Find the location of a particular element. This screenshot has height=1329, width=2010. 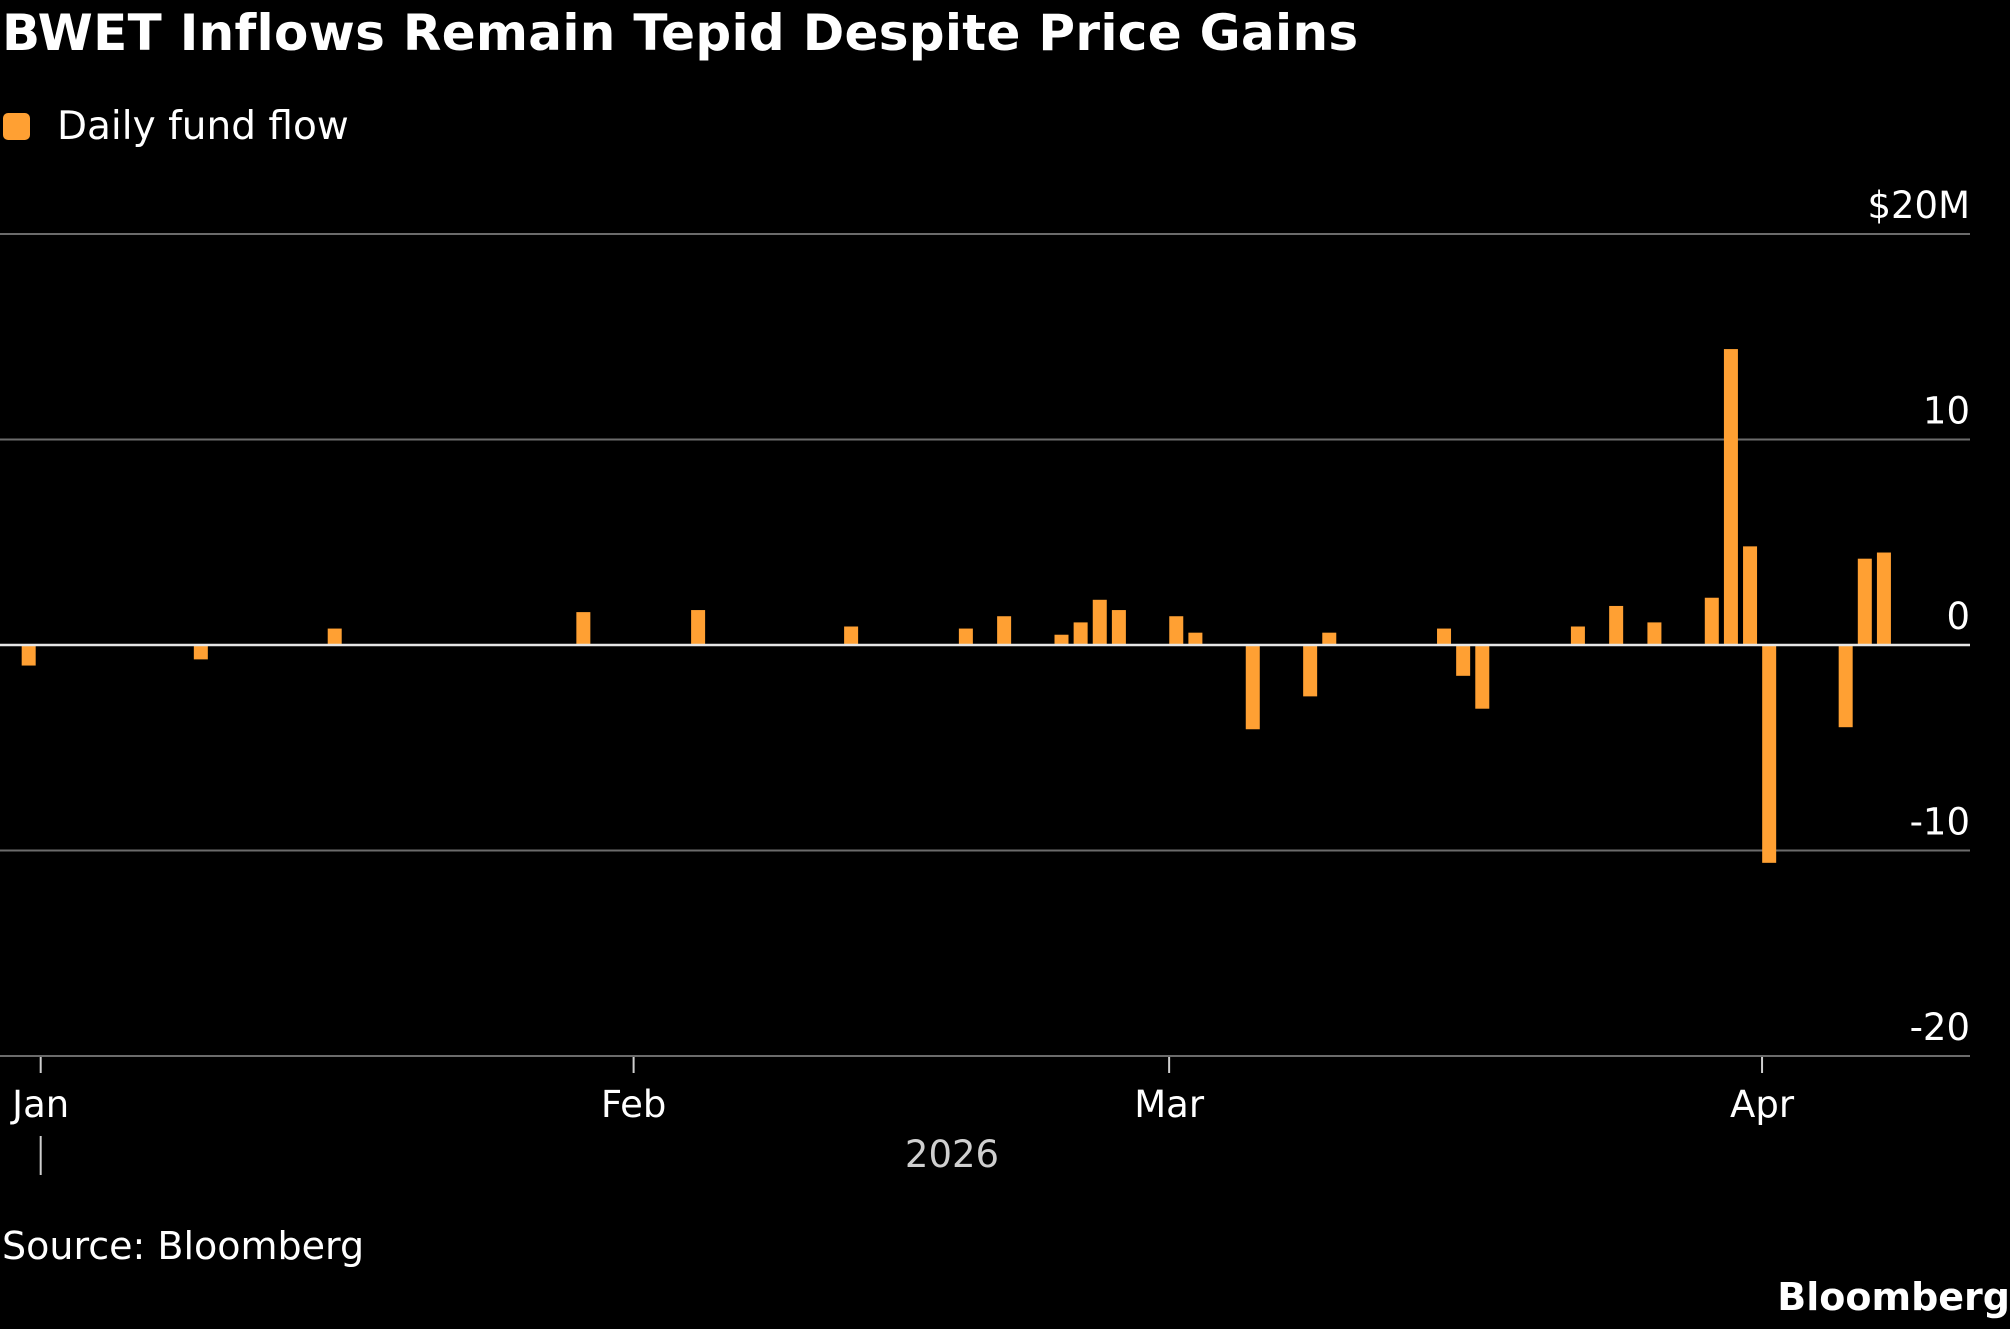

legend: Daily fund flow is located at coordinates (176, 126).